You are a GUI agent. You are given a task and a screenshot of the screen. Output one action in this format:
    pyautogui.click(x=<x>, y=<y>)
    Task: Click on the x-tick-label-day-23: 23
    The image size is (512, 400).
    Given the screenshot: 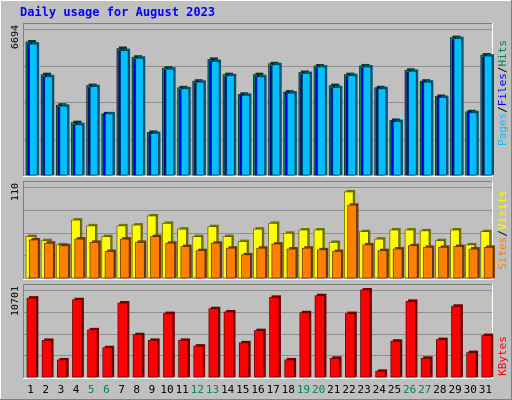 What is the action you would take?
    pyautogui.click(x=363, y=389)
    